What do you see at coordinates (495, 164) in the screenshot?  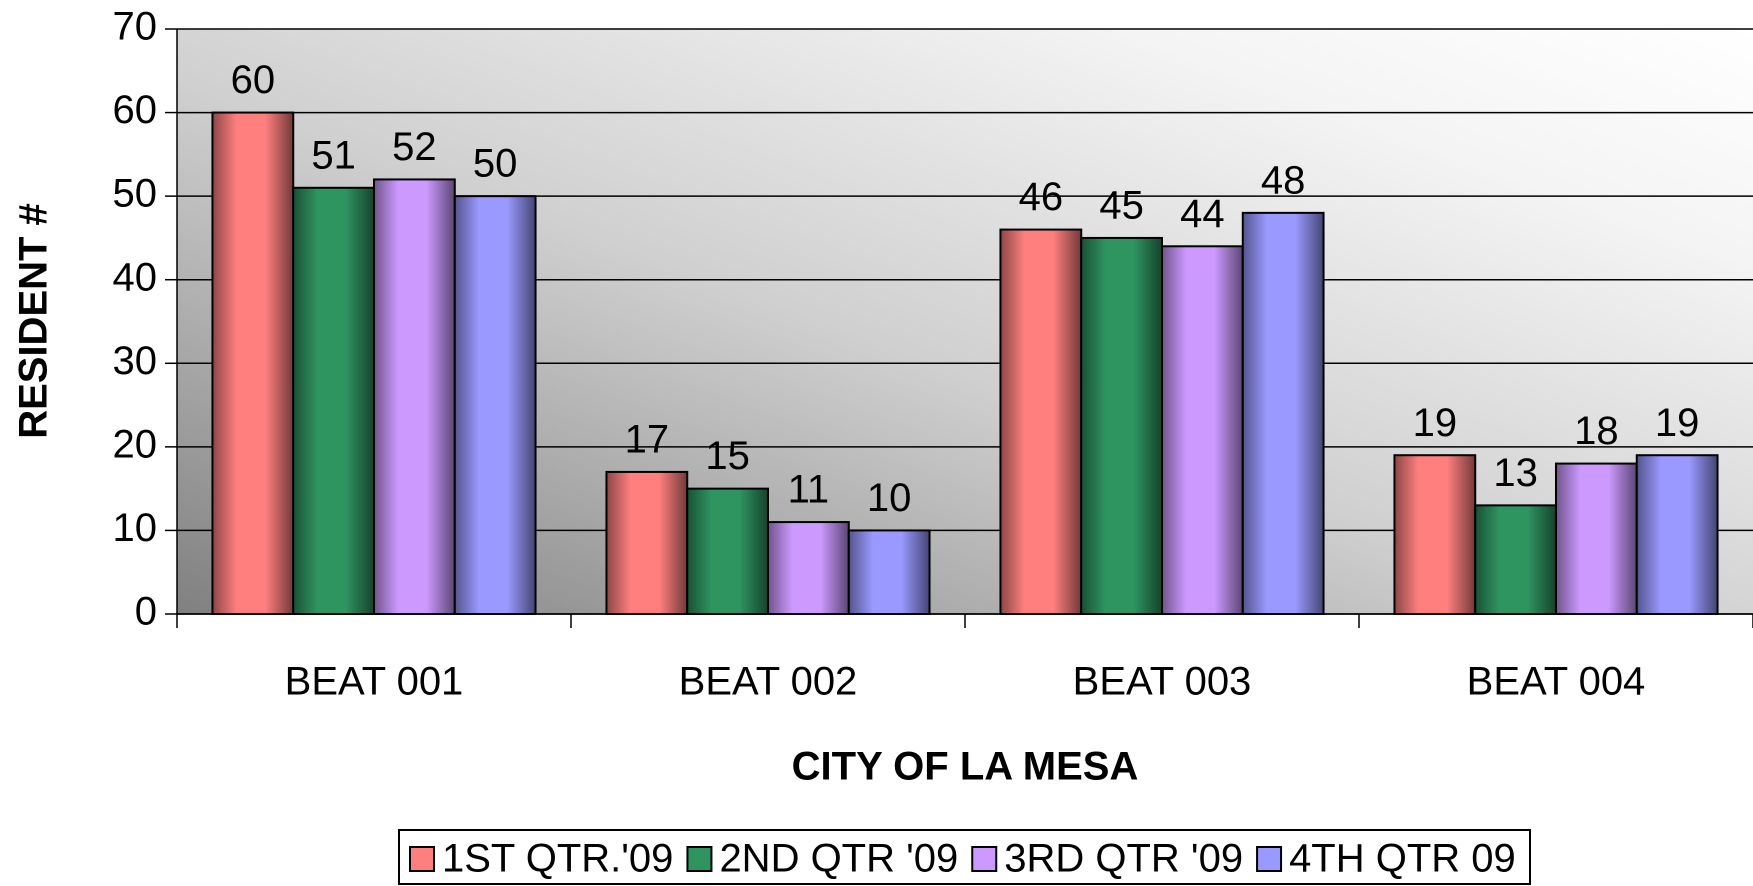 I see `data-label: 50` at bounding box center [495, 164].